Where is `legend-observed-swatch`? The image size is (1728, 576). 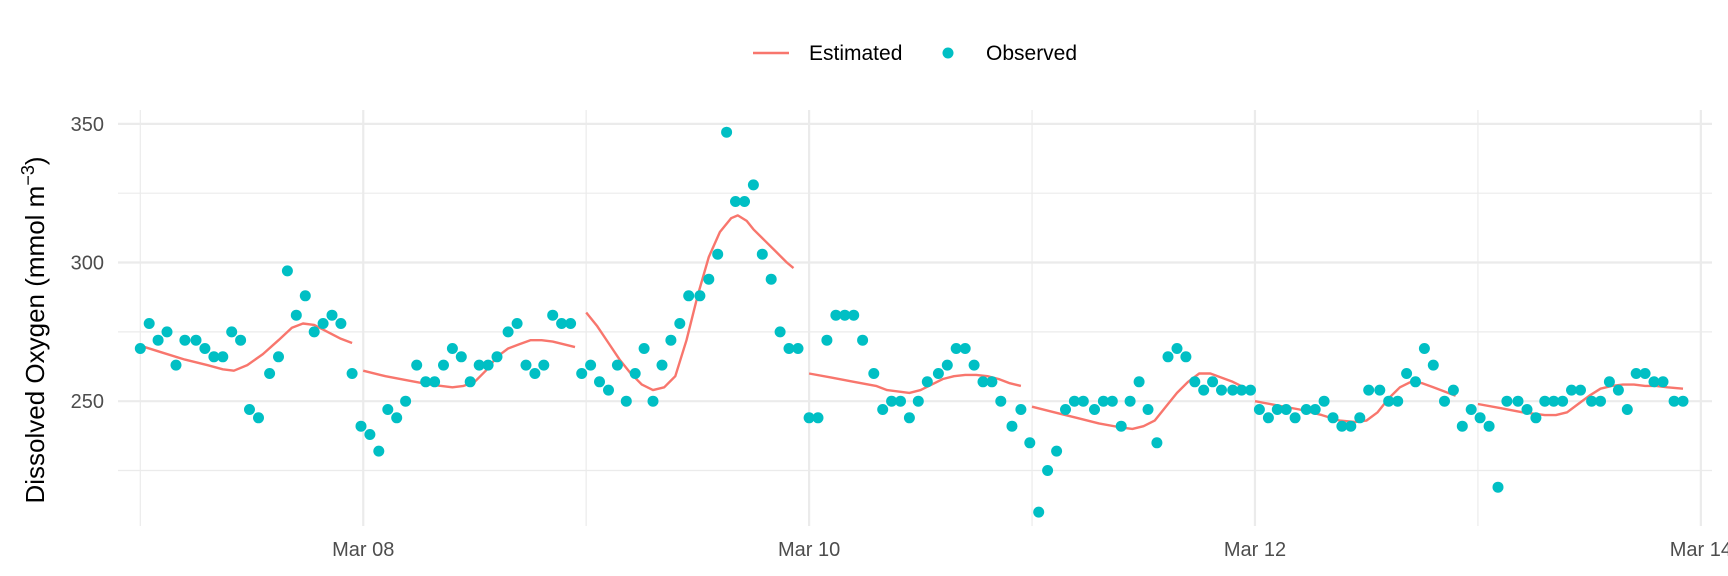
legend-observed-swatch is located at coordinates (948, 53).